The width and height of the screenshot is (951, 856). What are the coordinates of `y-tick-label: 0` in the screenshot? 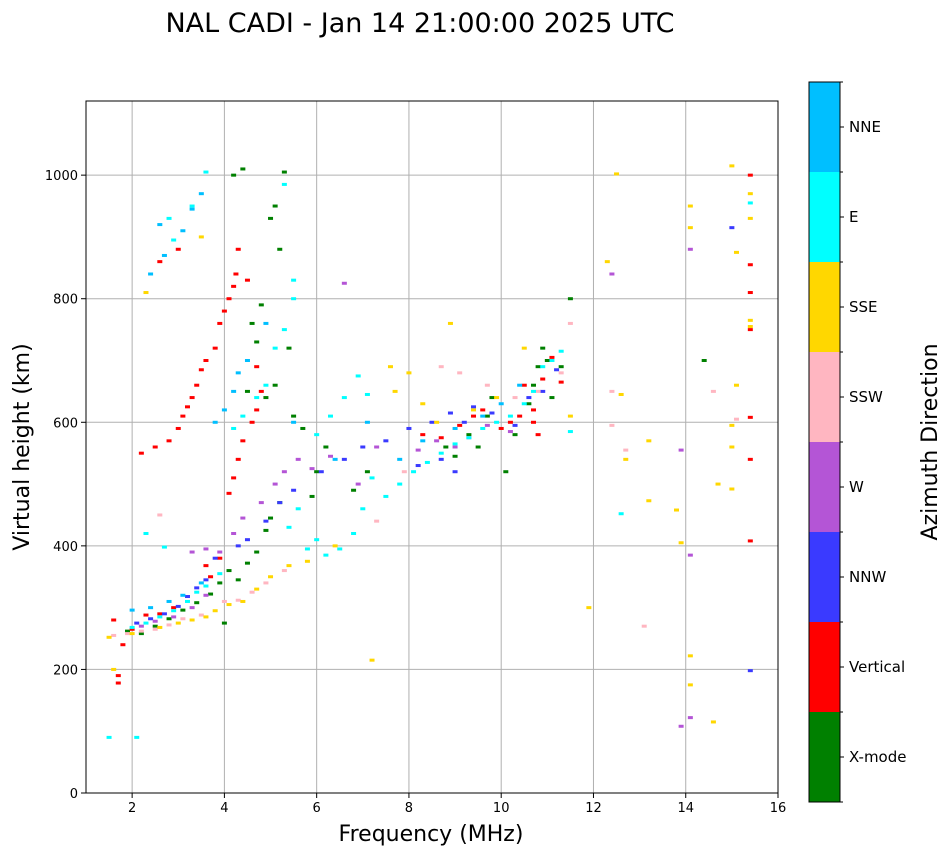 It's located at (74, 794).